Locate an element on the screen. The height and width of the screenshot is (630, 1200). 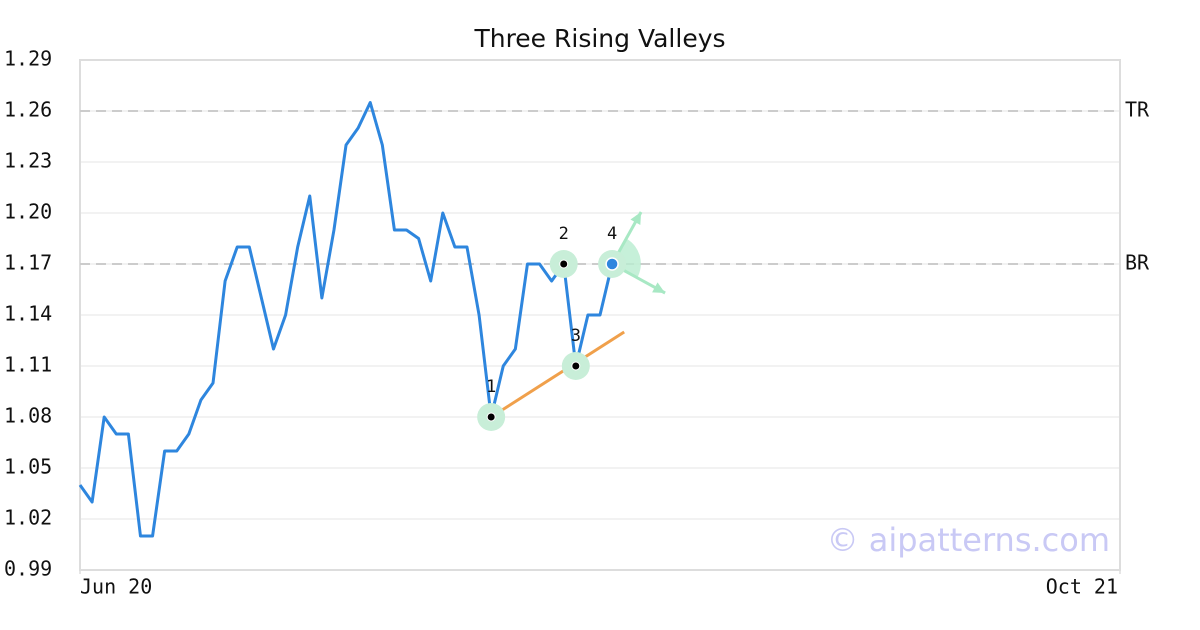
chart-title: Three Rising Valleys is located at coordinates (599, 38).